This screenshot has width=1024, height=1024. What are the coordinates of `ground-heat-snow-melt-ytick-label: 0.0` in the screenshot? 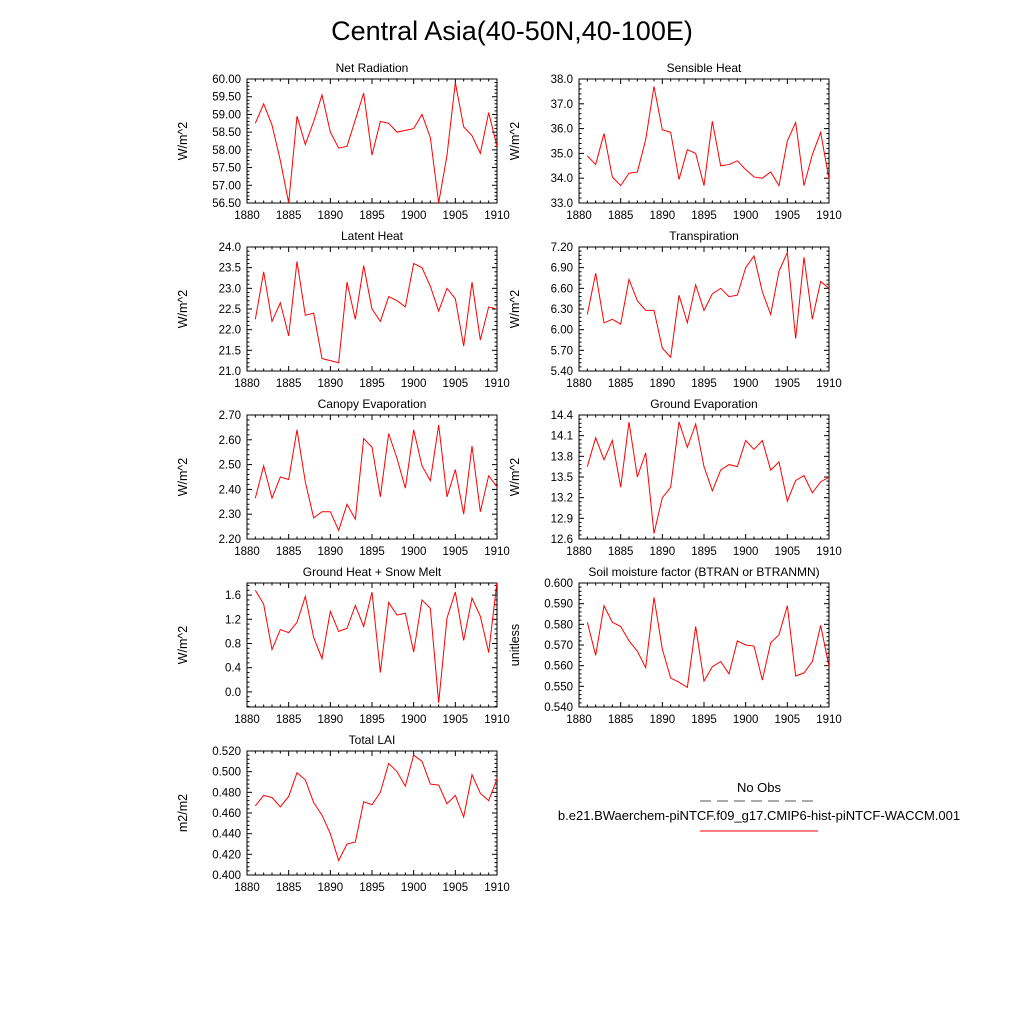 It's located at (233, 693).